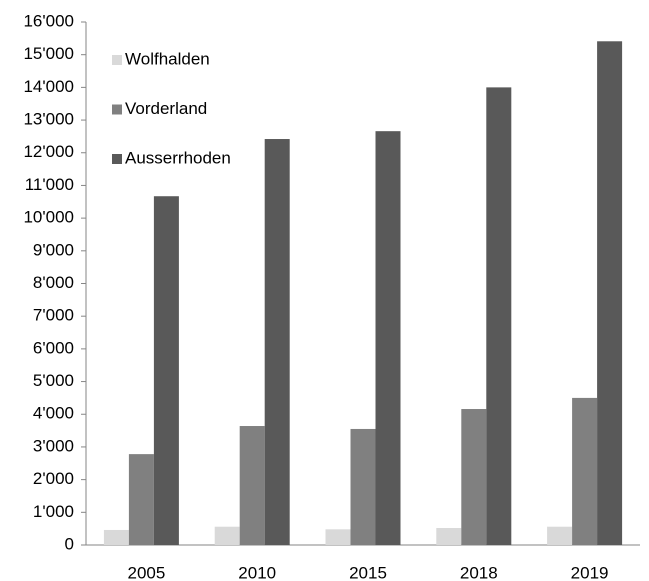 The width and height of the screenshot is (649, 581). I want to click on y-tick-label: 7'000, so click(53, 315).